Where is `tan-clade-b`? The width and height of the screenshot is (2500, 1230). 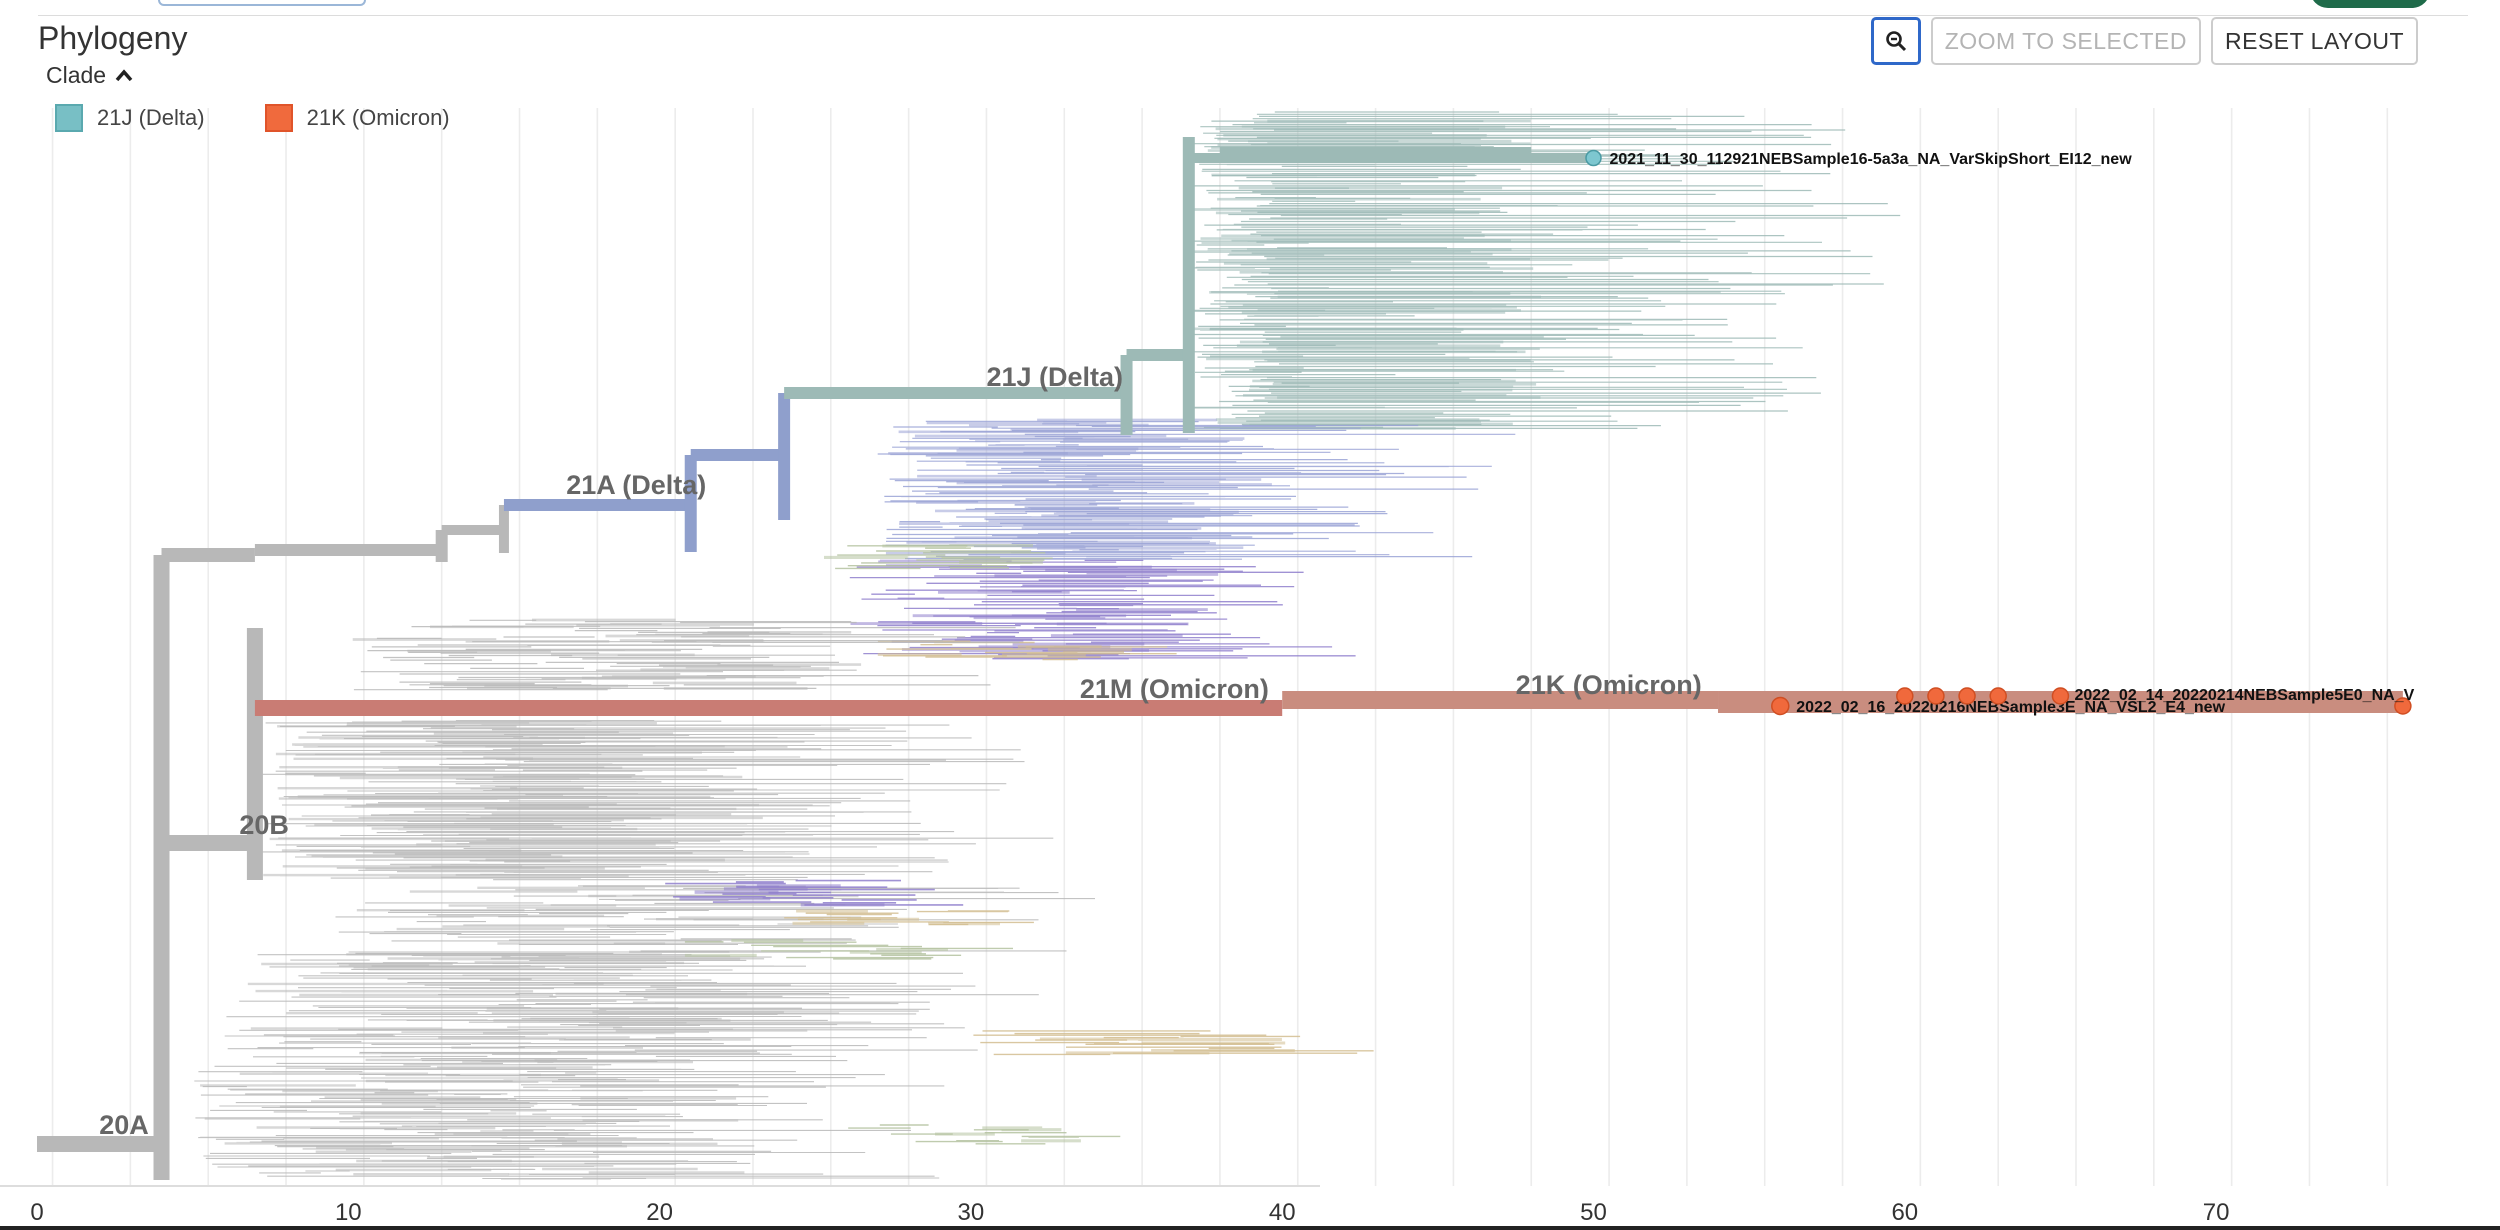 tan-clade-b is located at coordinates (909, 917).